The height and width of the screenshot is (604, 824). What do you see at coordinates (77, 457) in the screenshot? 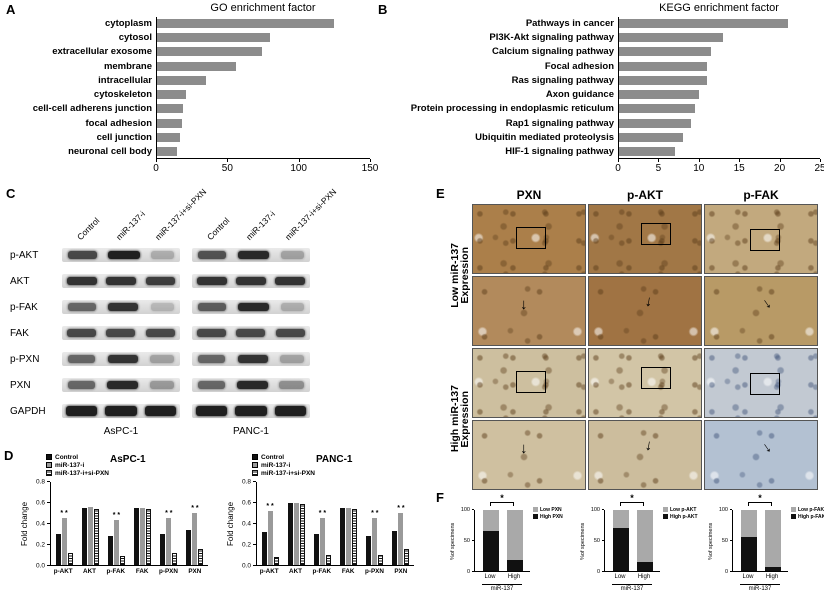
I see `legend-item: Control` at bounding box center [77, 457].